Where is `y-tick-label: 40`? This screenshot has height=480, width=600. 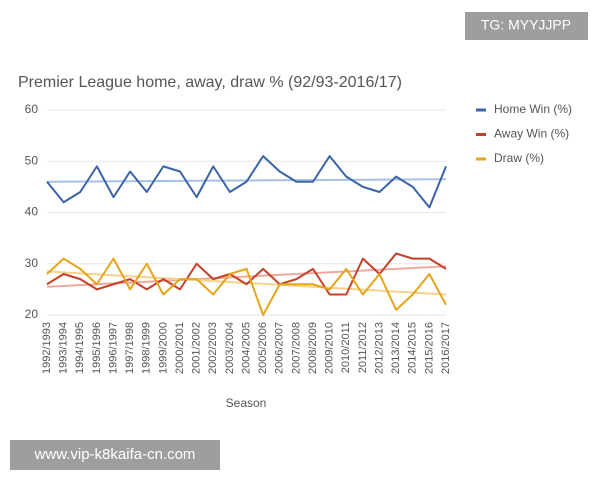 y-tick-label: 40 is located at coordinates (32, 212).